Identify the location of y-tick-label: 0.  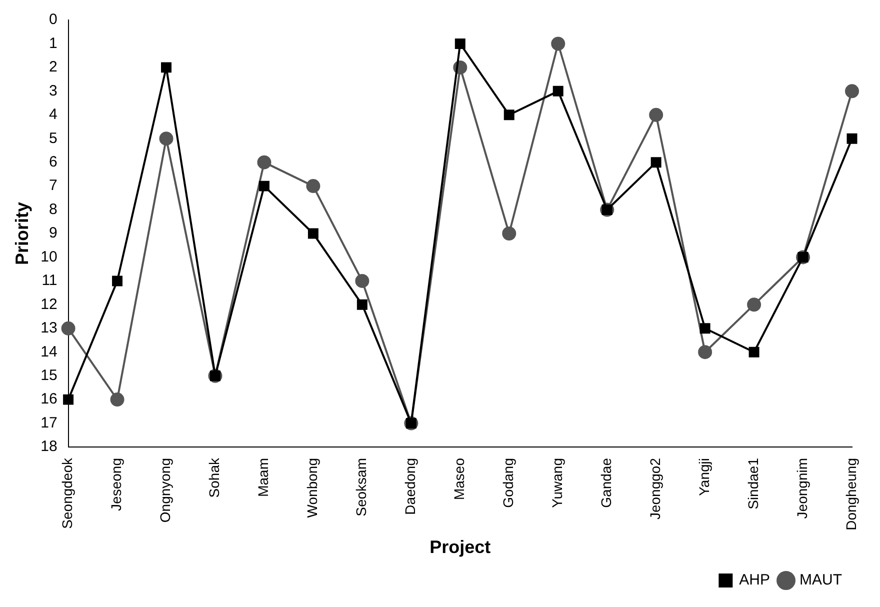
(53, 19).